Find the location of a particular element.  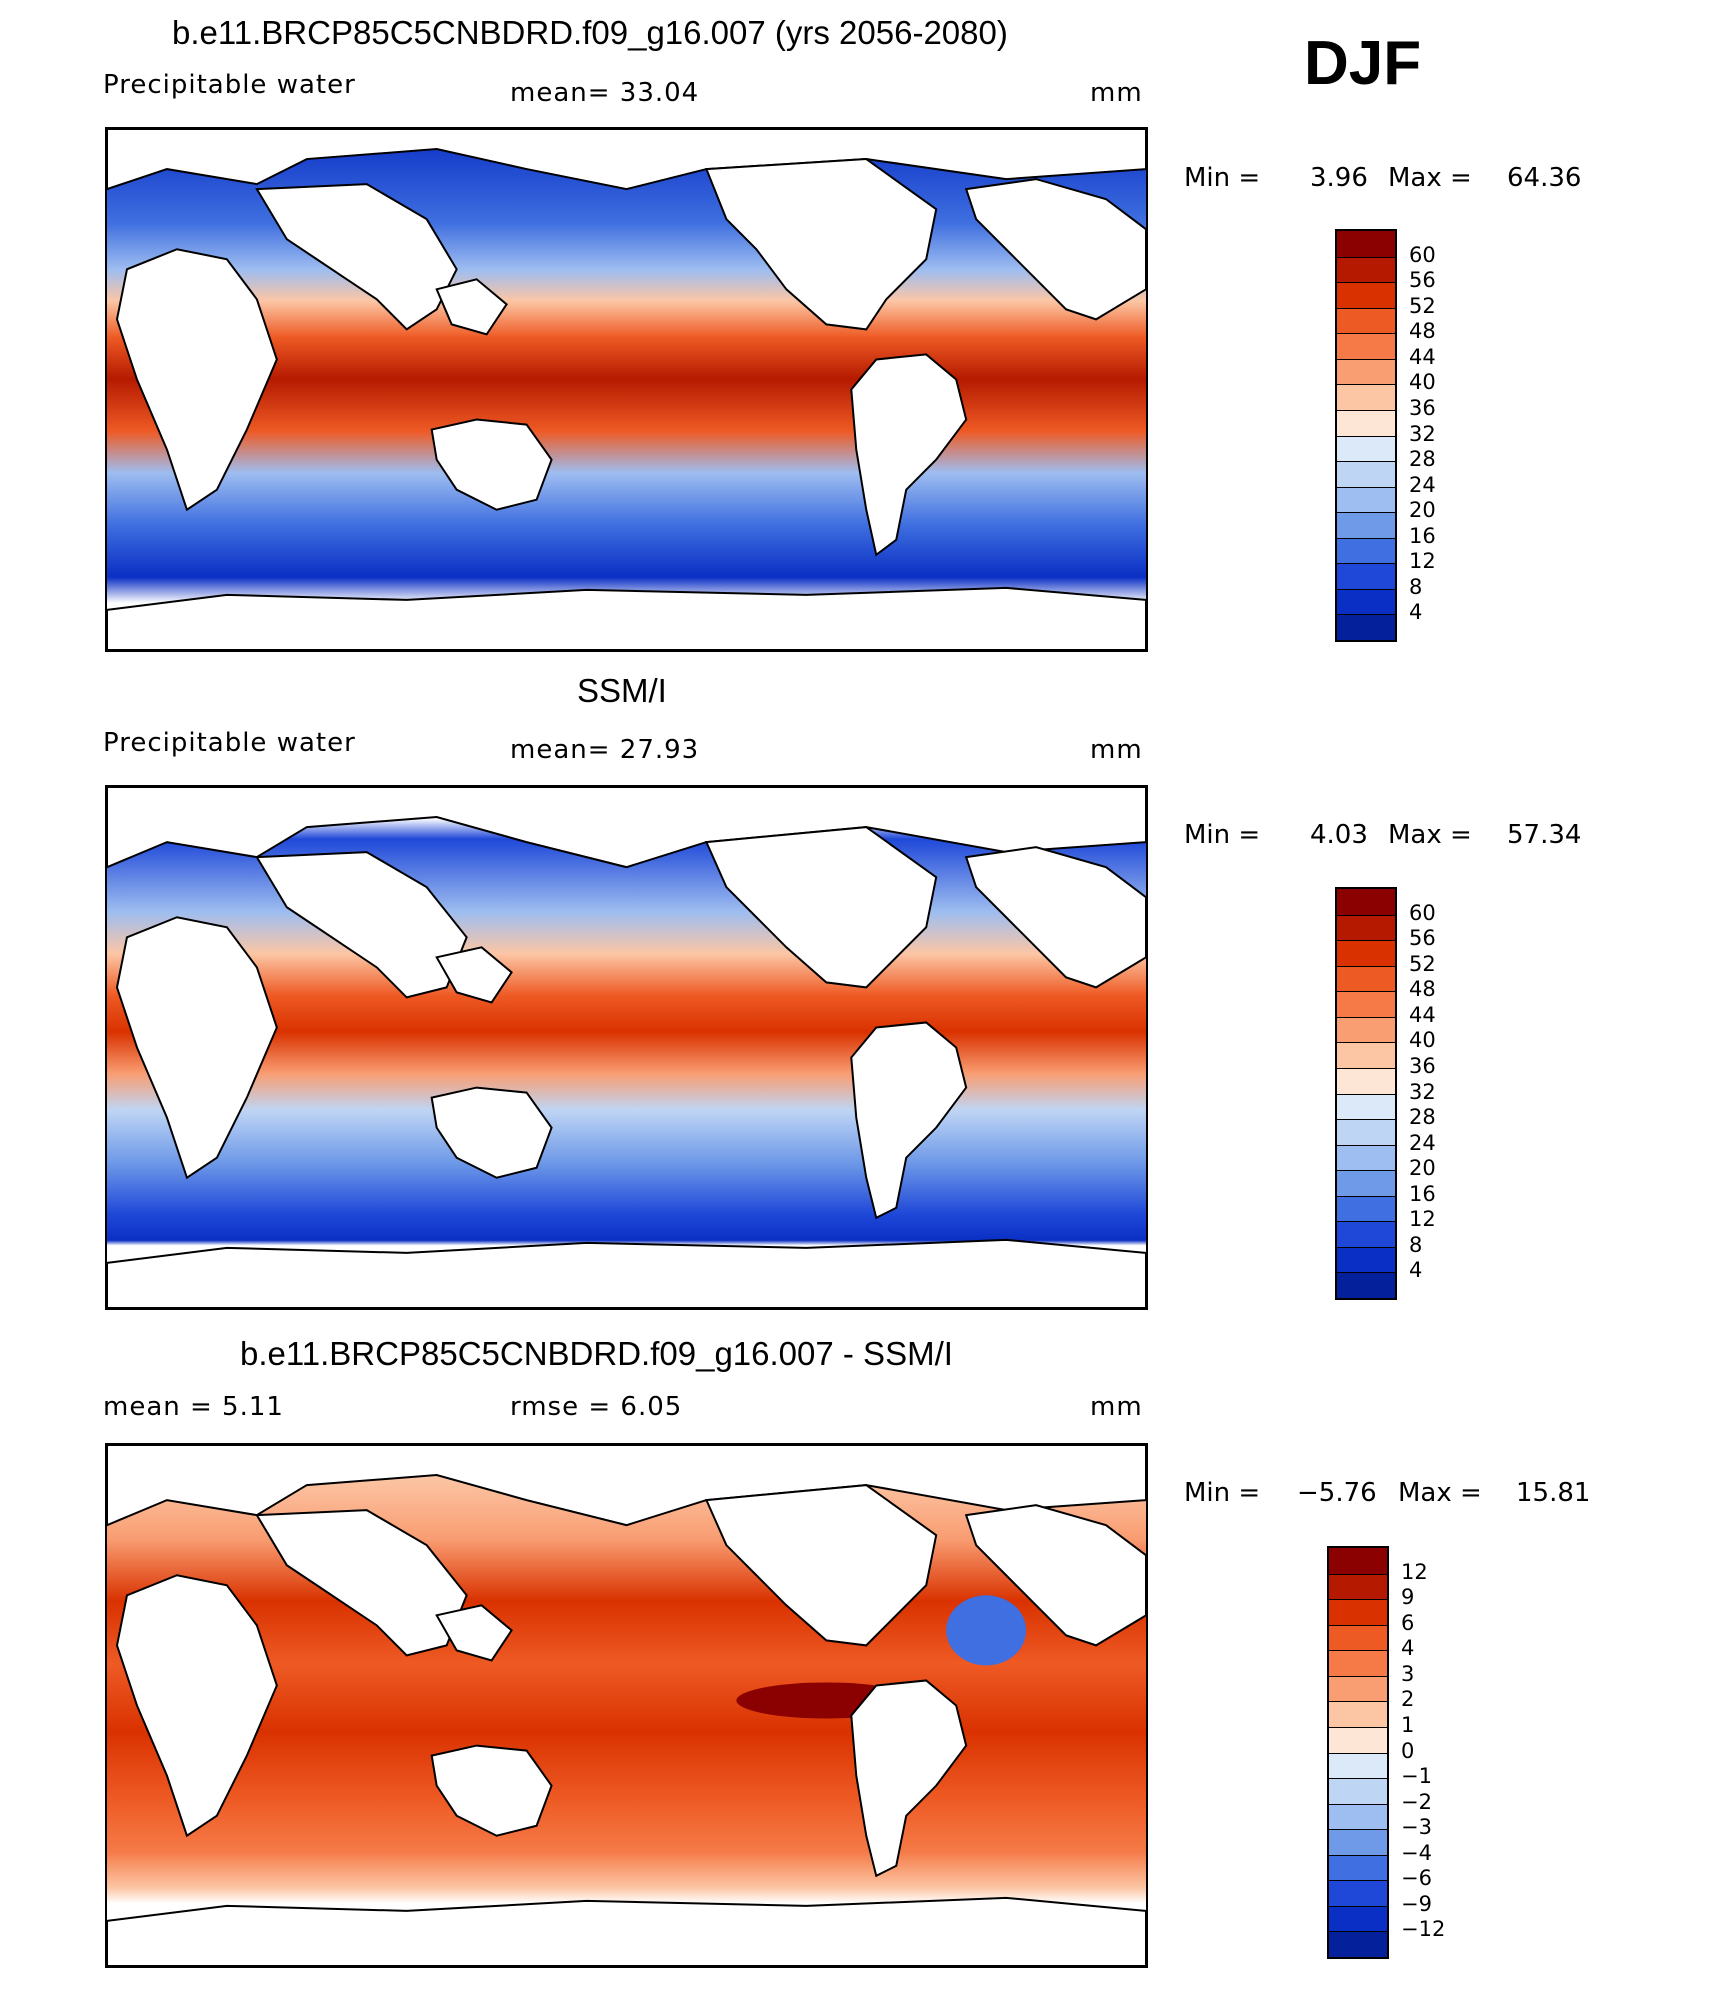

colorbar-tick-label: 0 is located at coordinates (1408, 1750).